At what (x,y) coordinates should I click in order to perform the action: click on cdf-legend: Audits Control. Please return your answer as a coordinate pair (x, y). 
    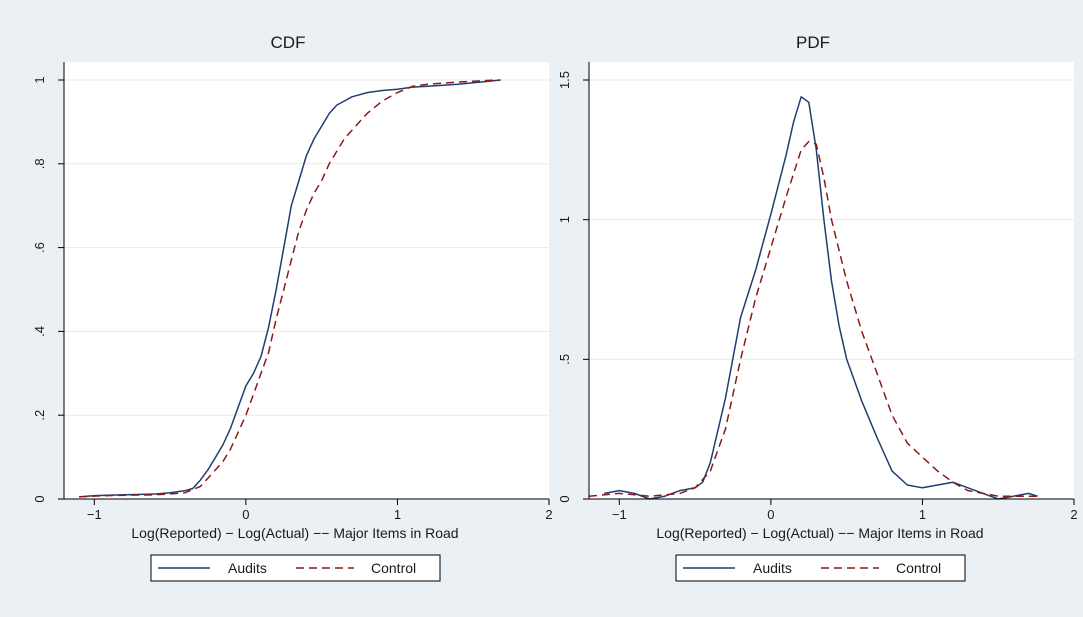
    Looking at the image, I should click on (295, 568).